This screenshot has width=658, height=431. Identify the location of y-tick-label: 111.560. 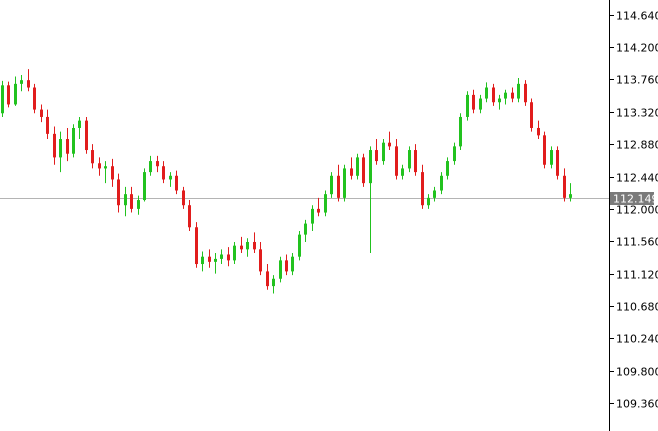
(637, 242).